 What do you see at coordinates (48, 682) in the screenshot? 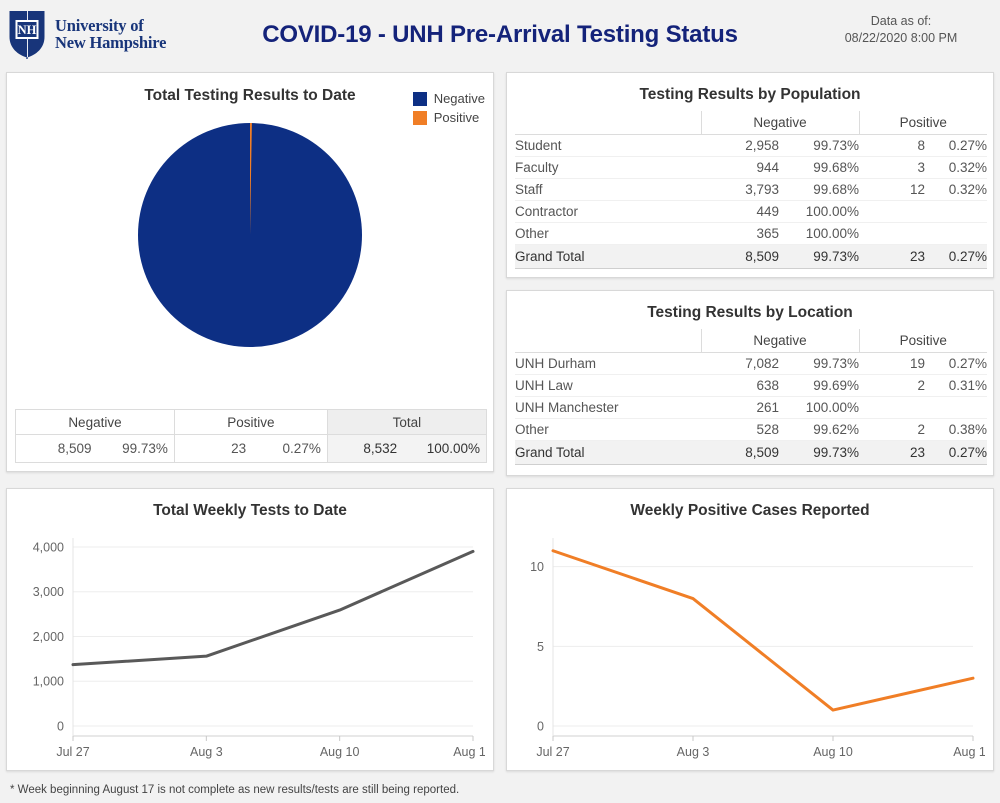
I see `y-axis-tick-label: 1,000` at bounding box center [48, 682].